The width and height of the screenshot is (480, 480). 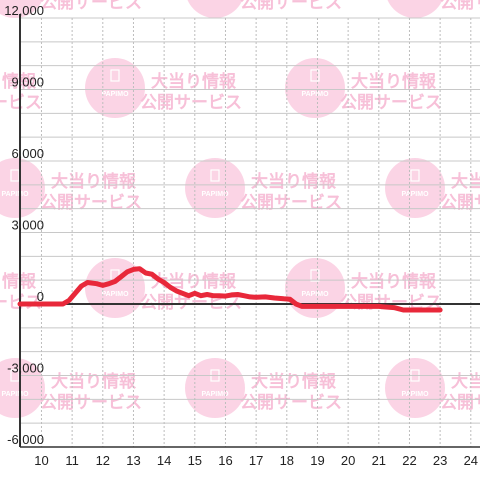 What do you see at coordinates (40, 296) in the screenshot?
I see `y-tick-label: 0` at bounding box center [40, 296].